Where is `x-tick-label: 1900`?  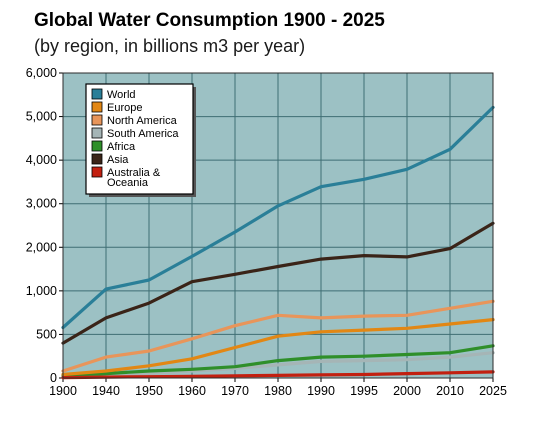 x-tick-label: 1900 is located at coordinates (63, 391).